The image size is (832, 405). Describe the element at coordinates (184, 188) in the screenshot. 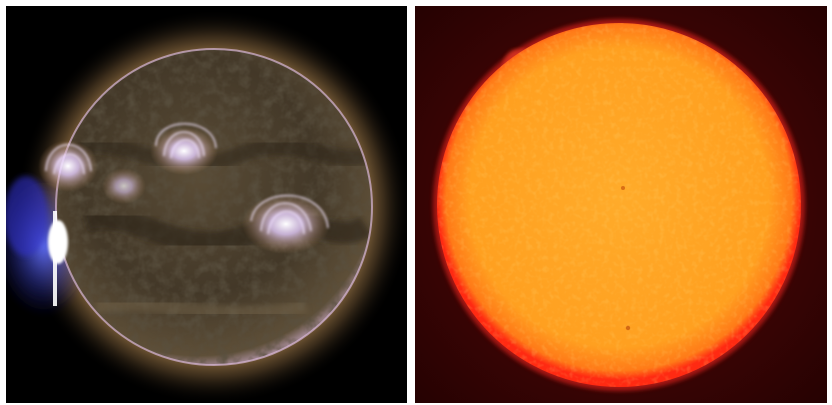

I see `active-region-loops` at that location.